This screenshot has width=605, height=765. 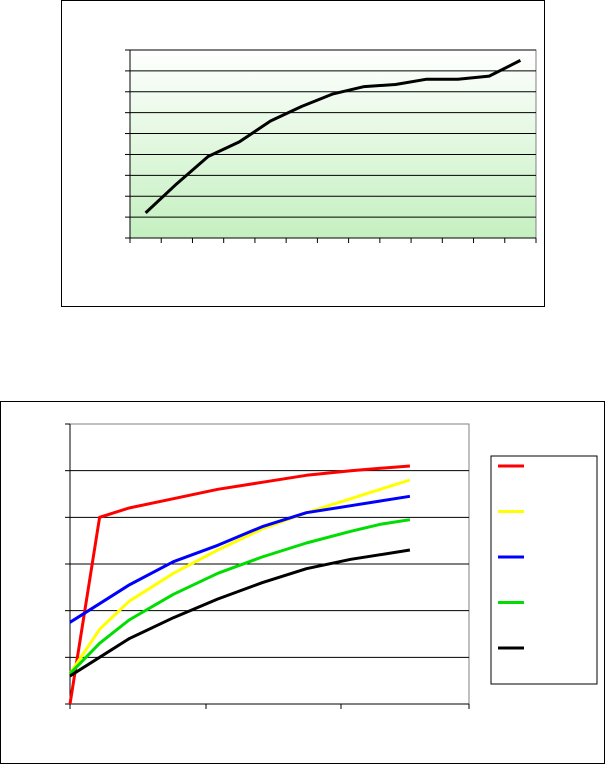 I want to click on chart-2-legend-entries, so click(x=511, y=557).